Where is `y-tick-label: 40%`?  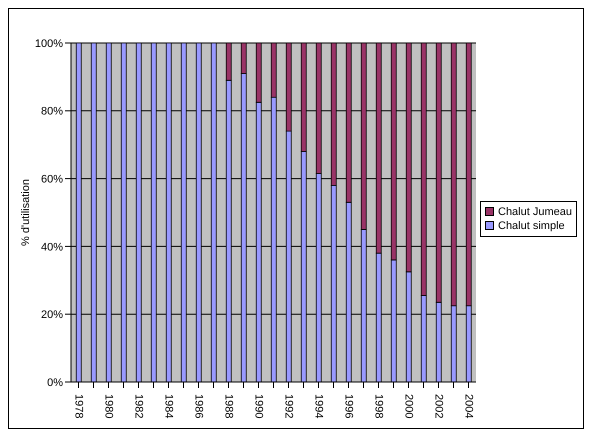 y-tick-label: 40% is located at coordinates (52, 247).